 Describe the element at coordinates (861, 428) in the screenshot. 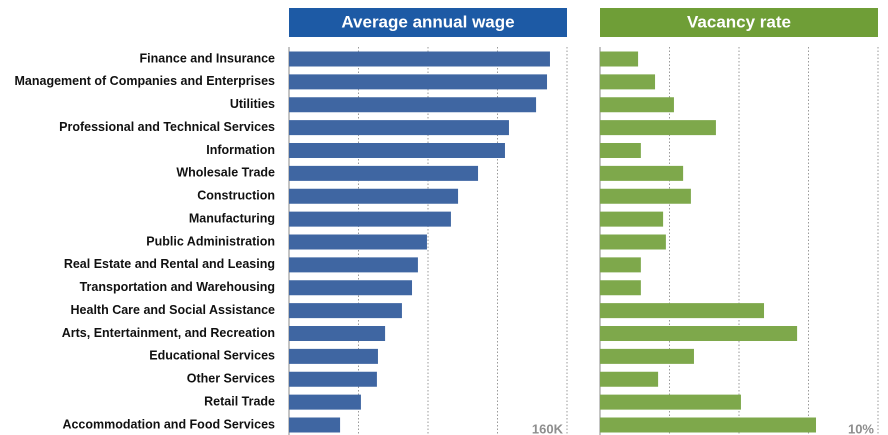

I see `x-tick-label: 10%` at that location.